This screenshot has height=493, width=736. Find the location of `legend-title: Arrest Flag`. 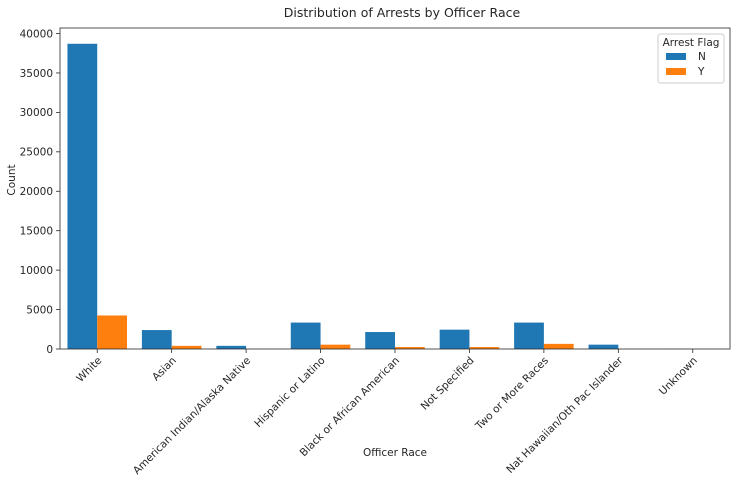

legend-title: Arrest Flag is located at coordinates (691, 43).